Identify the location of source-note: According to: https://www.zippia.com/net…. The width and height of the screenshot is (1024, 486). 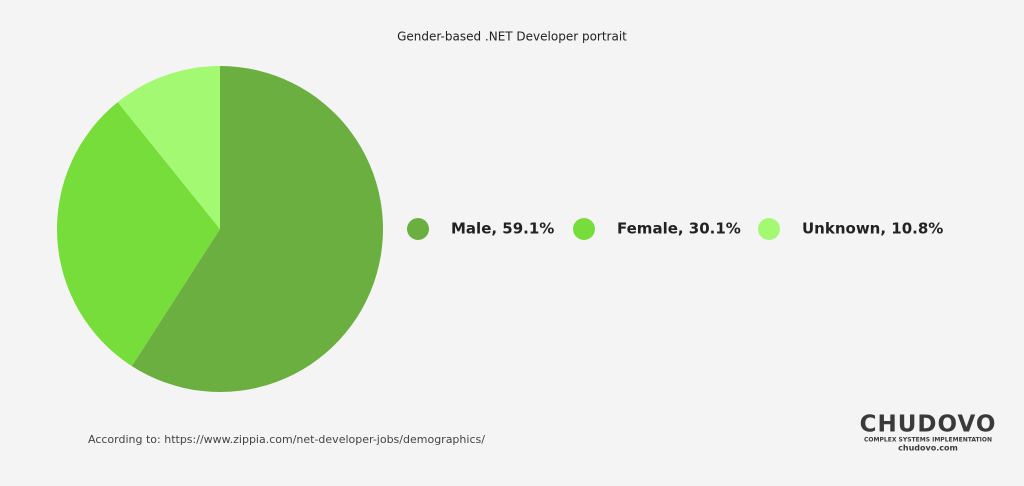
(286, 439).